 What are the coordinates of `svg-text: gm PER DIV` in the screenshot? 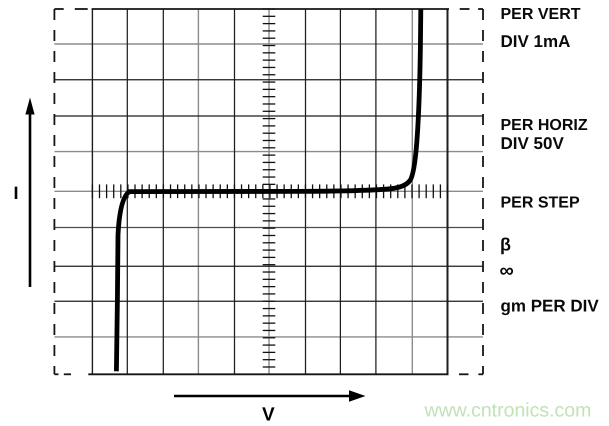 It's located at (550, 306).